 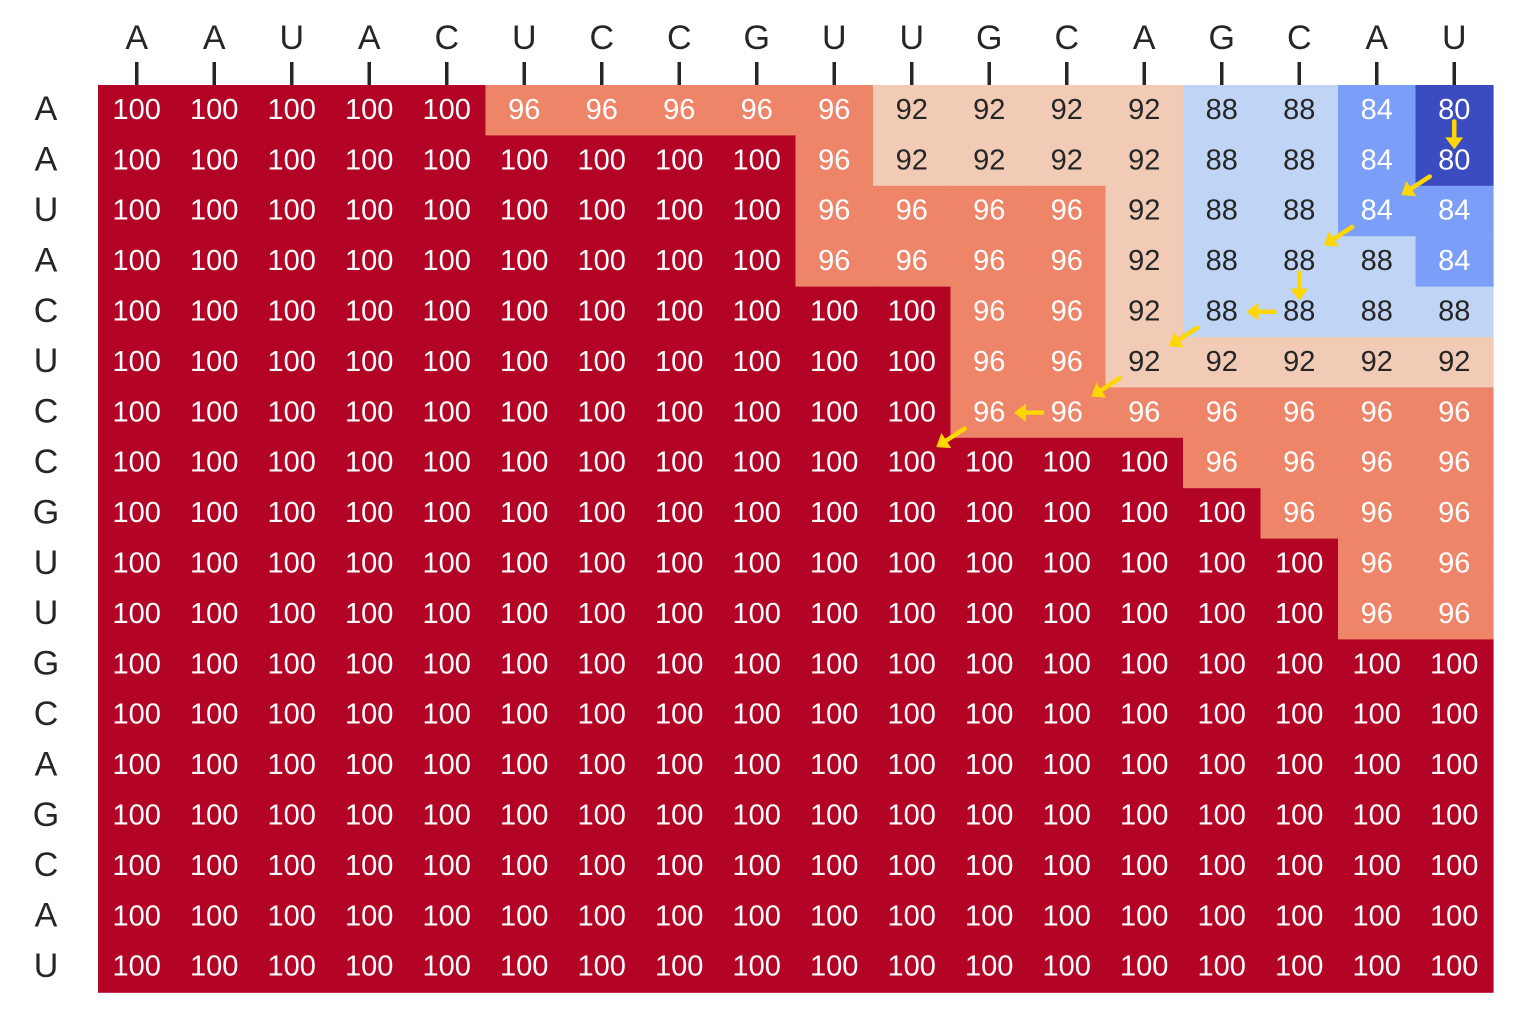 What do you see at coordinates (1454, 211) in the screenshot?
I see `cell-value-label: 84` at bounding box center [1454, 211].